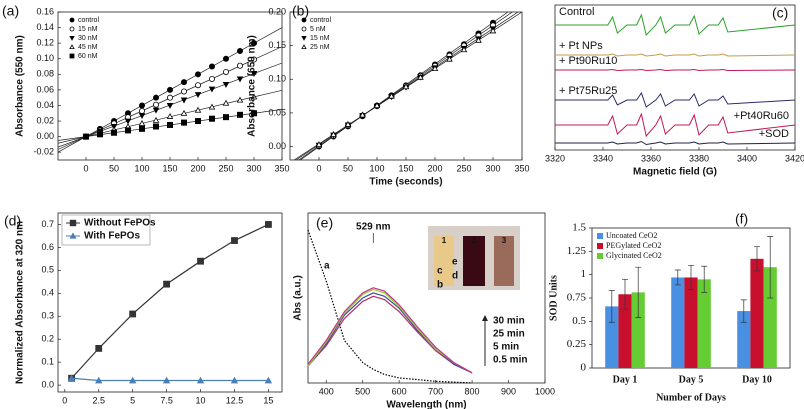 The height and width of the screenshot is (409, 804). I want to click on x-tick-label: 400, so click(326, 391).